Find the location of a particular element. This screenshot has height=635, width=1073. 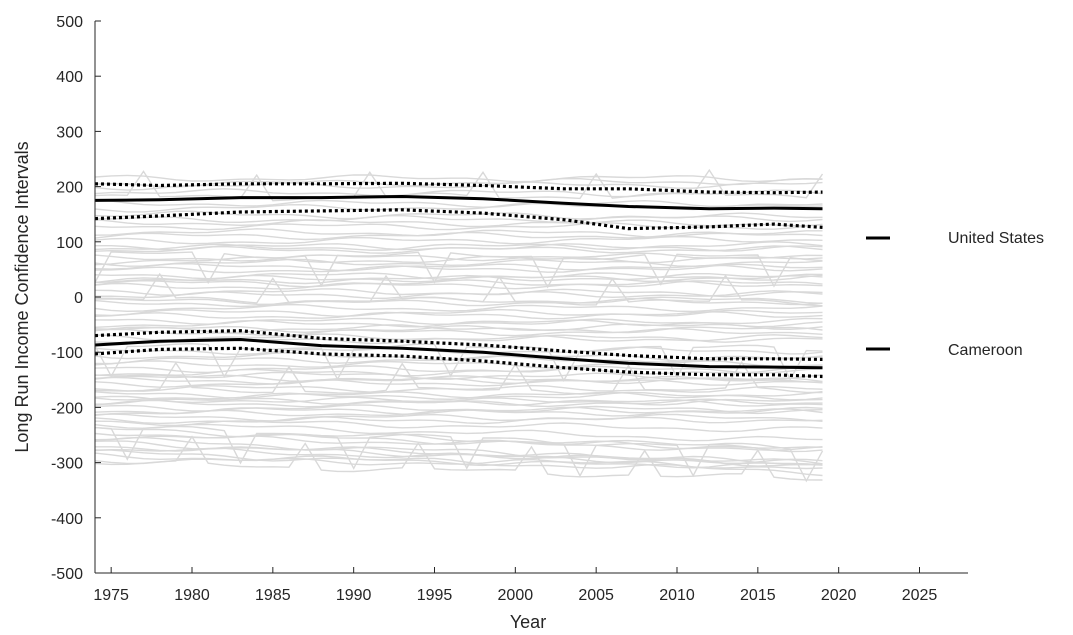

united-states-upper-ci-line is located at coordinates (458, 188).